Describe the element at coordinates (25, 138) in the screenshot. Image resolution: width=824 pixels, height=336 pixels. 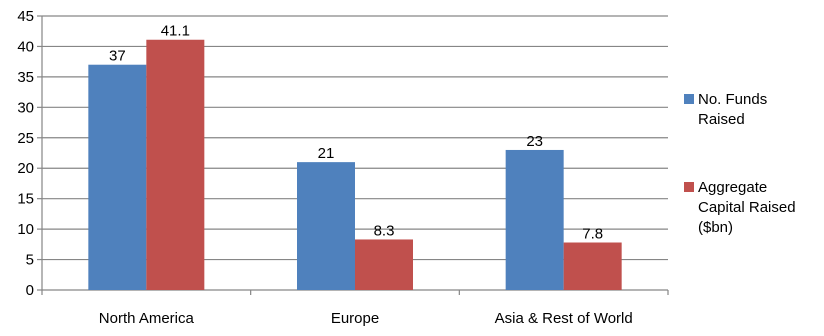
I see `y-tick-label: 25` at that location.